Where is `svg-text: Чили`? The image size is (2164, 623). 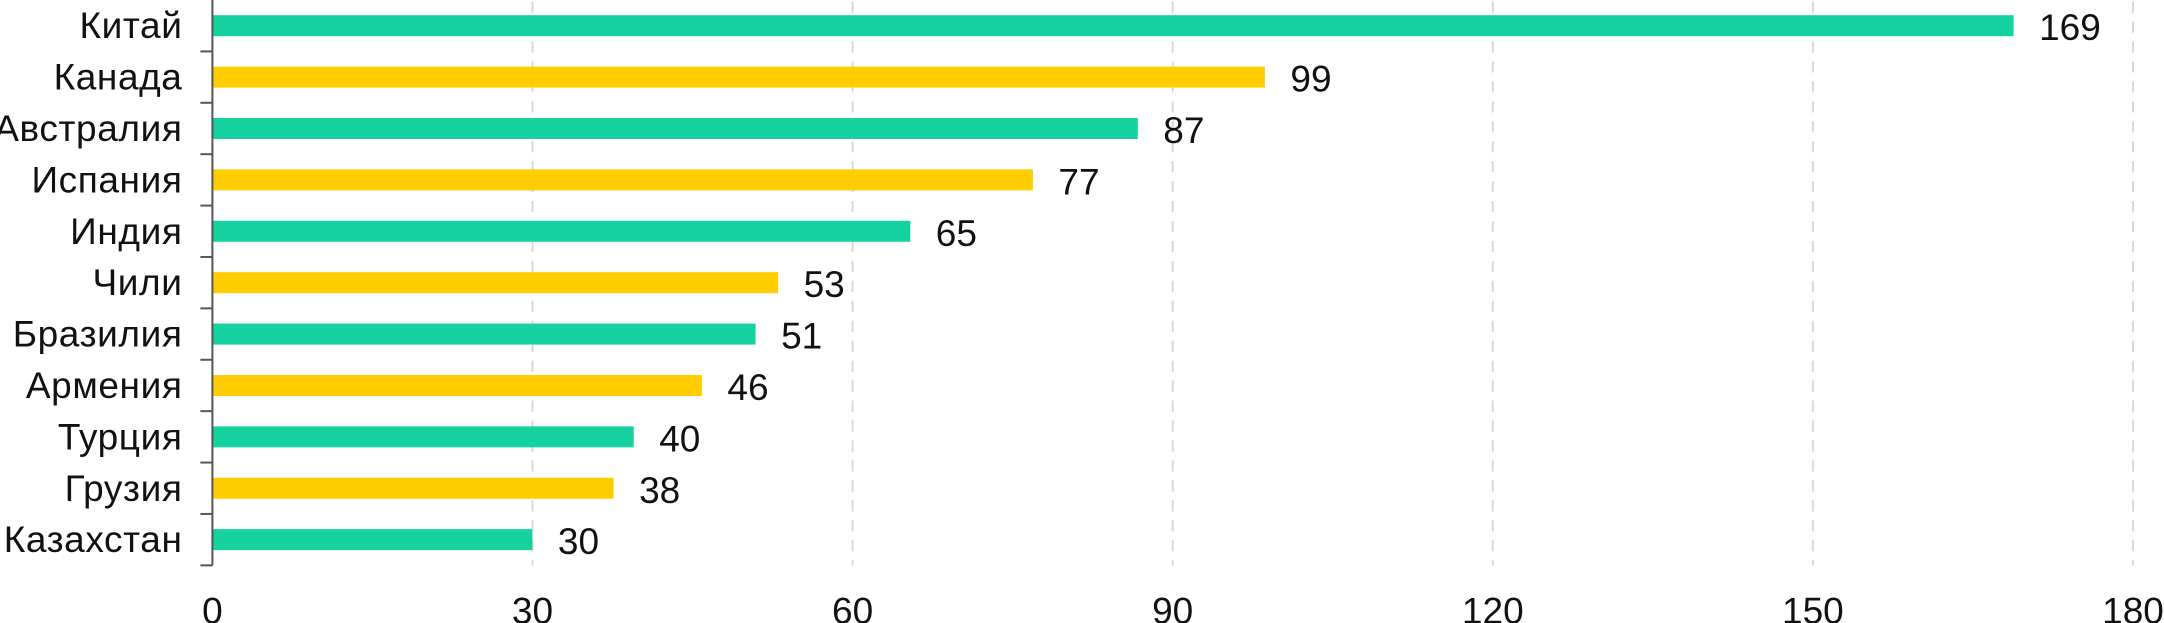 svg-text: Чили is located at coordinates (138, 282).